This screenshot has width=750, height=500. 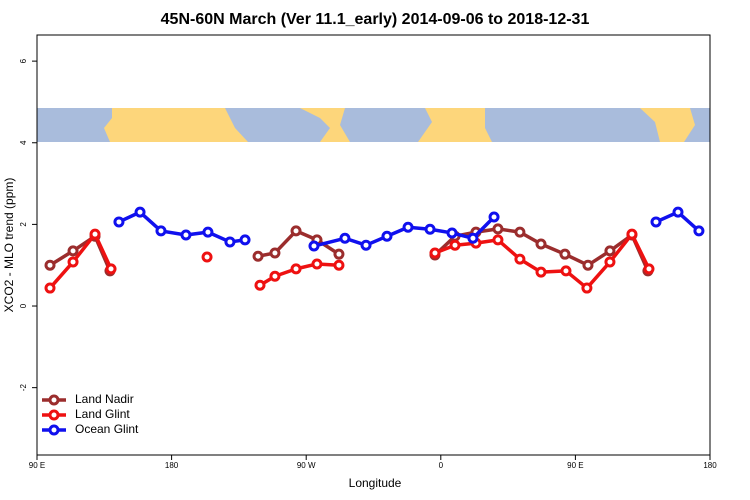 I want to click on y-tick-label: 2, so click(x=23, y=224).